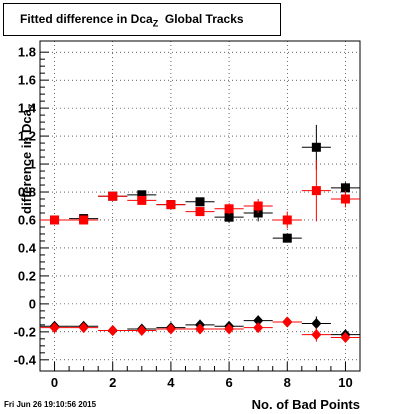 The image size is (400, 414). Describe the element at coordinates (228, 382) in the screenshot. I see `x-tick-label: 6` at that location.